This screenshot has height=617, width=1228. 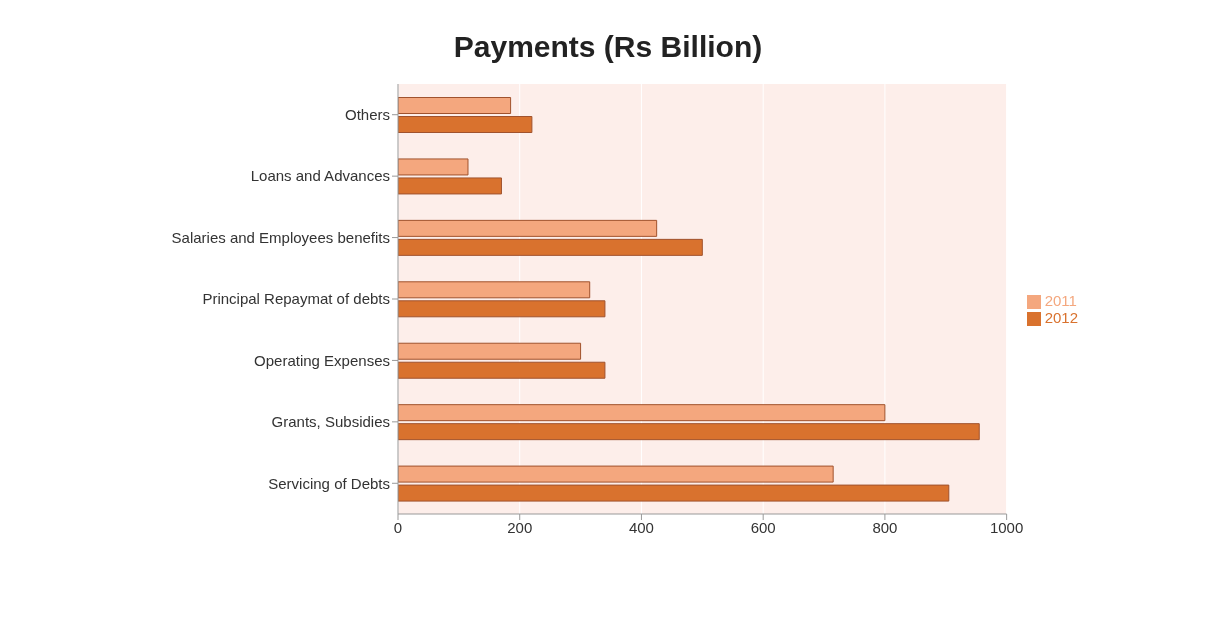 What do you see at coordinates (280, 237) in the screenshot?
I see `y-tick-label: Salaries and Employees benefits` at bounding box center [280, 237].